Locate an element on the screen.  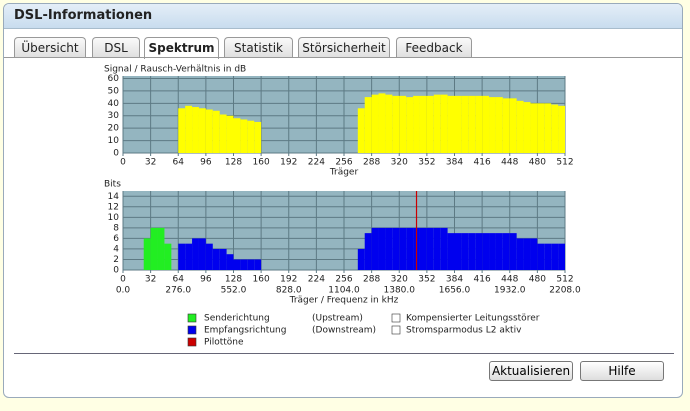
help-button: Hilfe is located at coordinates (622, 371).